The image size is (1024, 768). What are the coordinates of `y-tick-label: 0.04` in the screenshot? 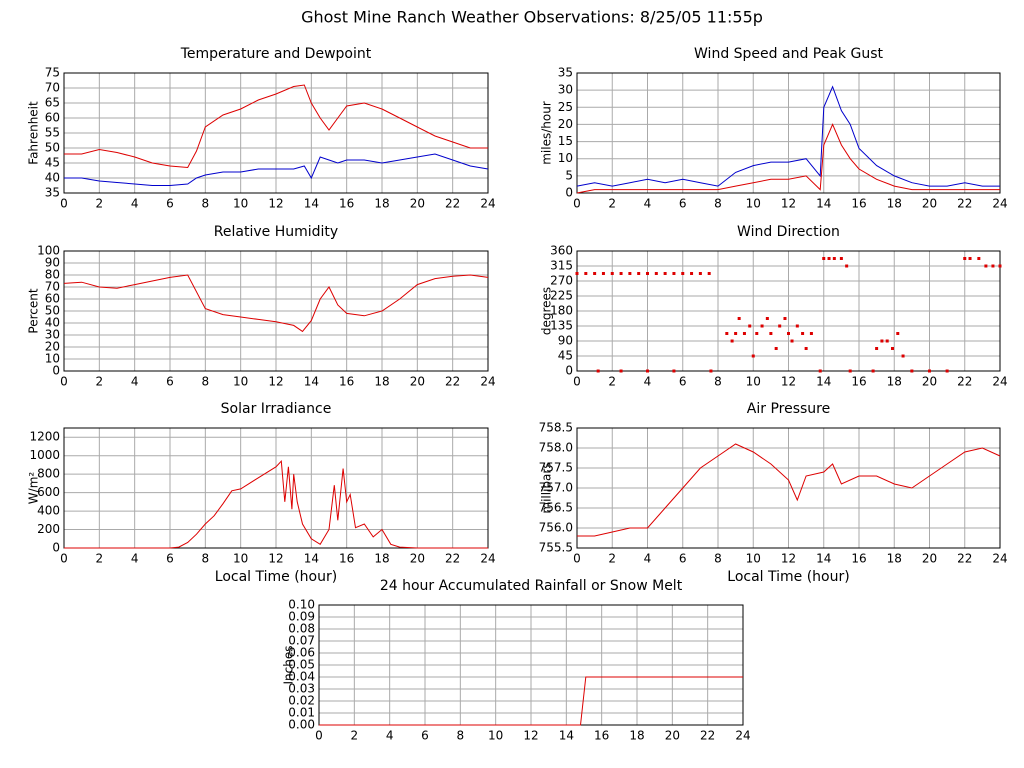 It's located at (301, 677).